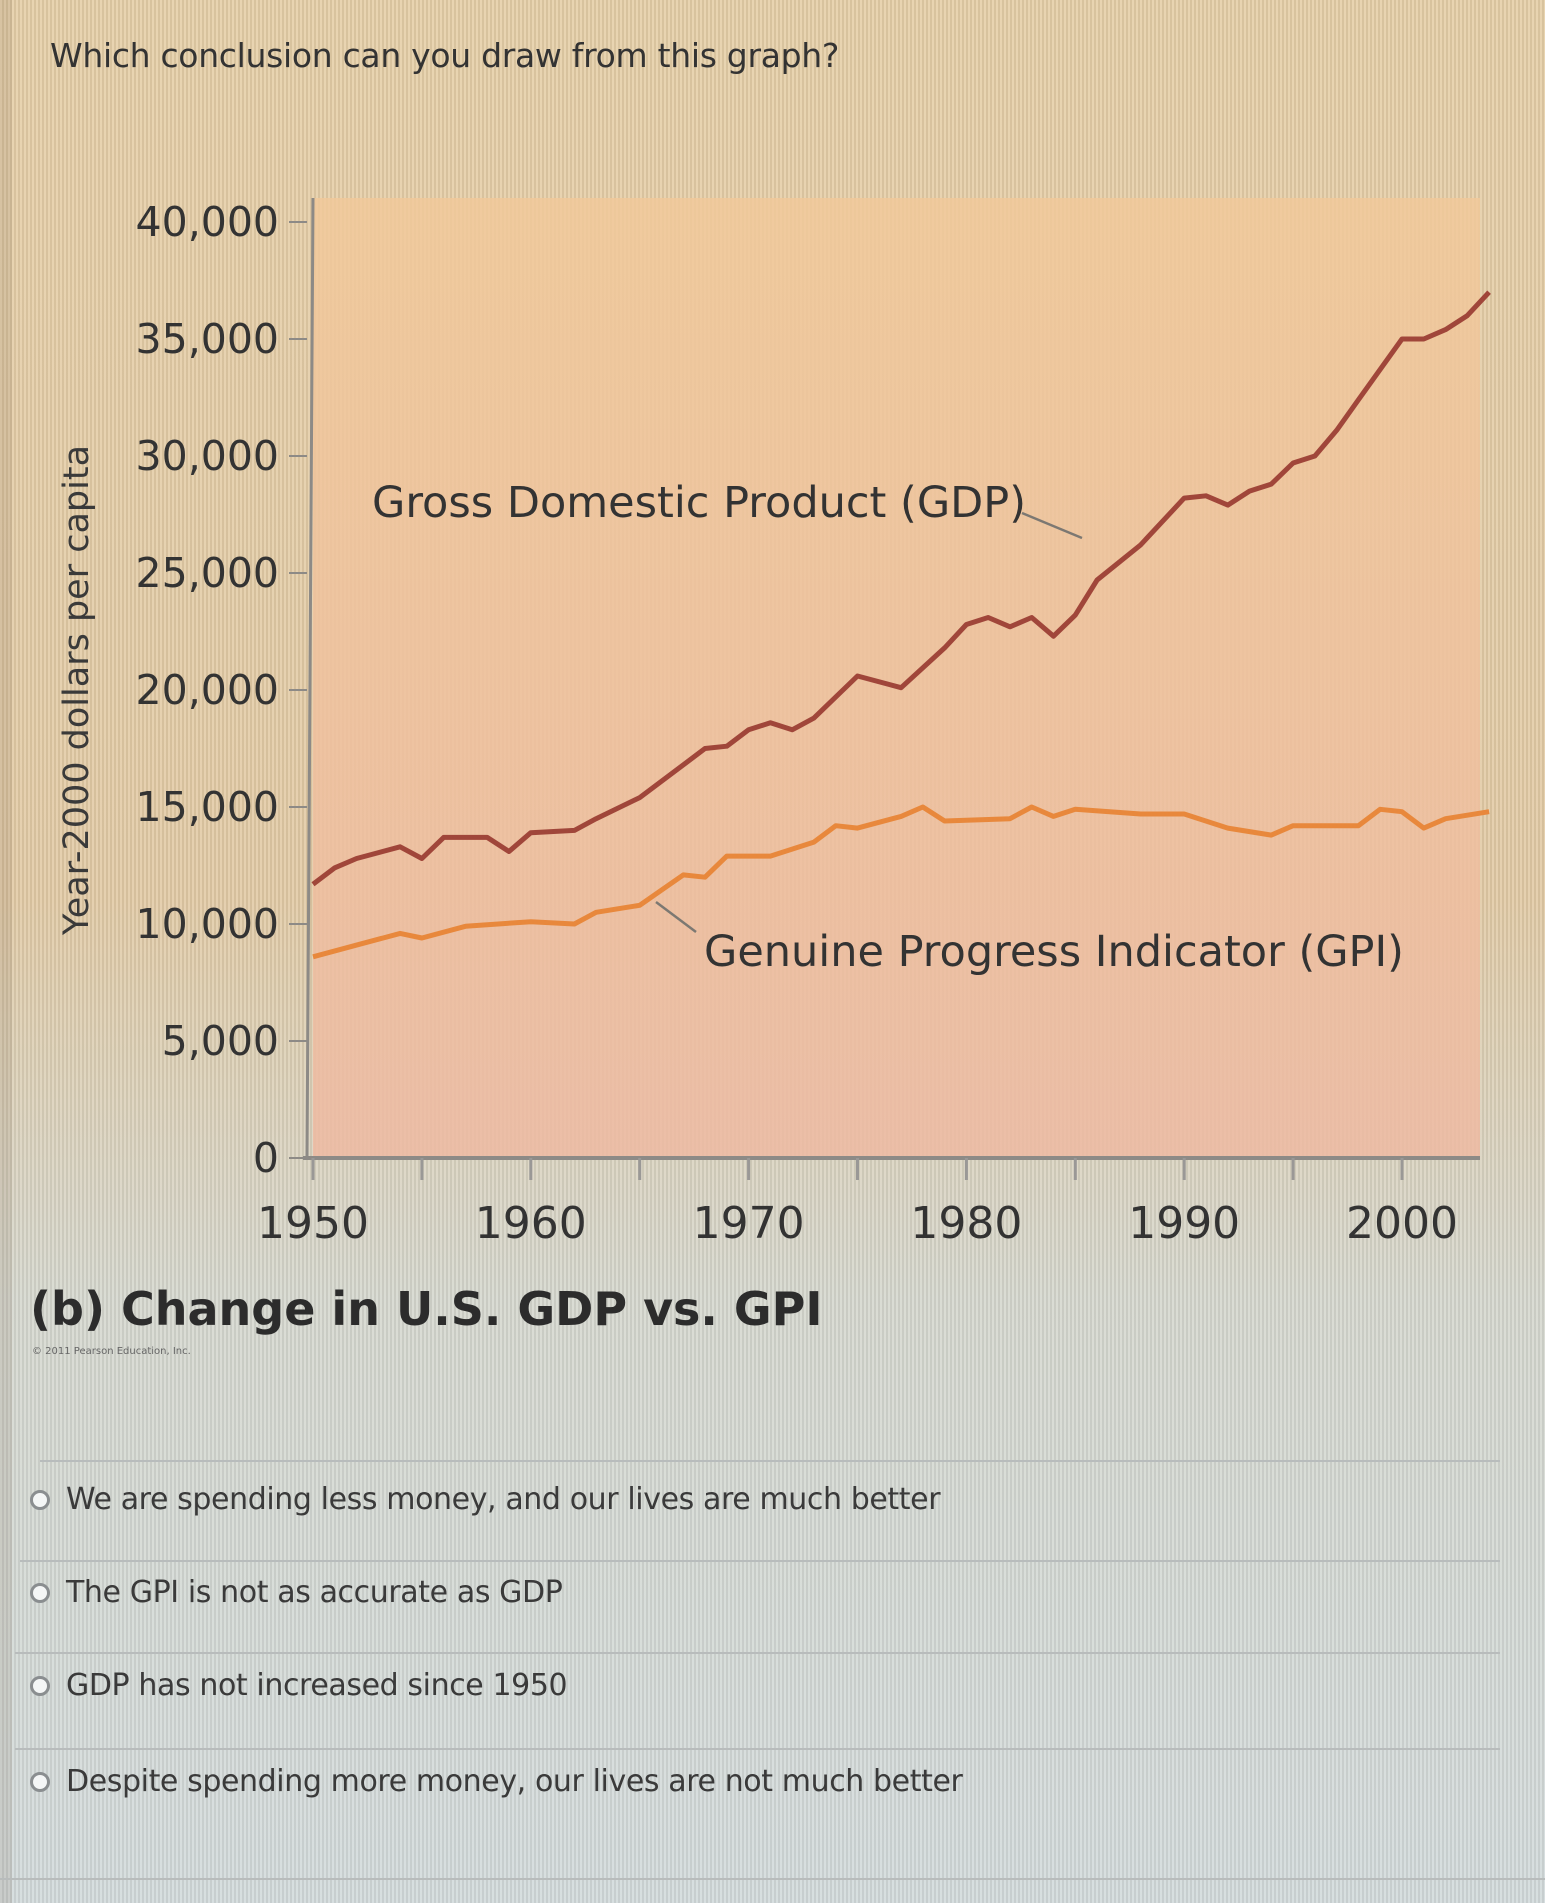 Image resolution: width=1545 pixels, height=1903 pixels. I want to click on gpi-series-line, so click(901, 882).